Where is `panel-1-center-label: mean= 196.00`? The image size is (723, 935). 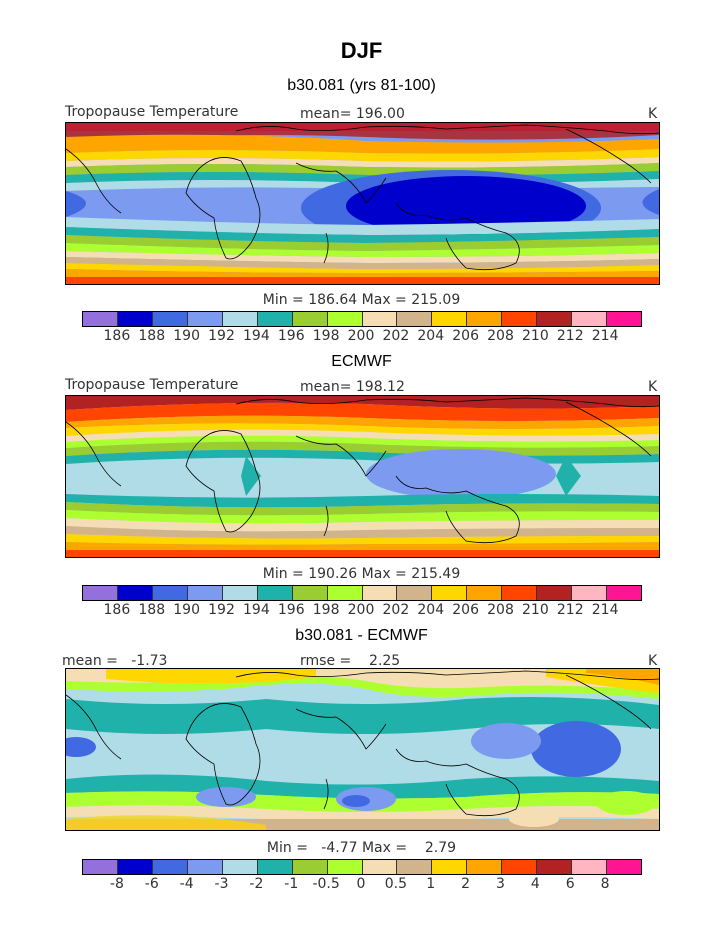
panel-1-center-label: mean= 196.00 is located at coordinates (352, 114).